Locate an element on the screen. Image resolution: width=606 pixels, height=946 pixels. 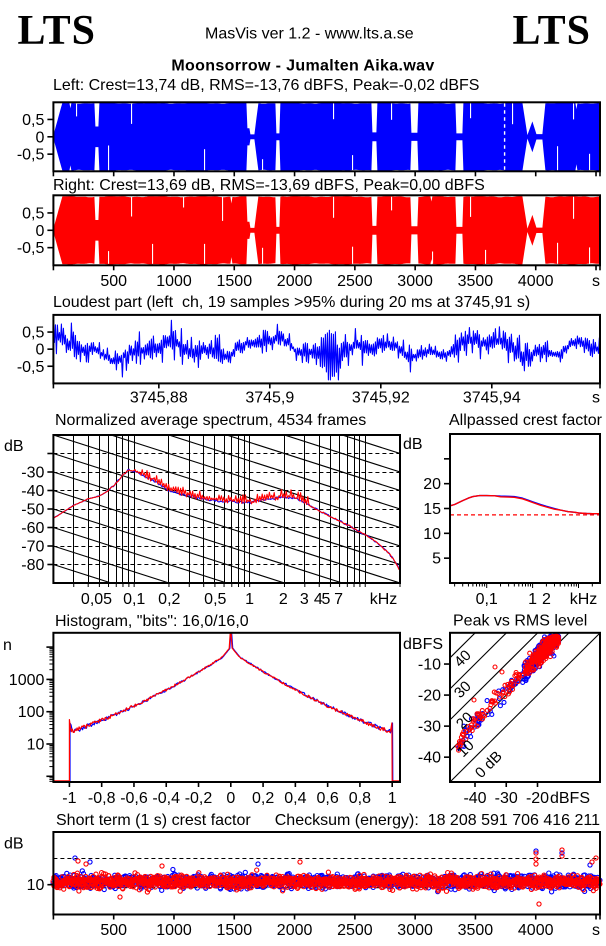
svg-text: -0,4 is located at coordinates (166, 798).